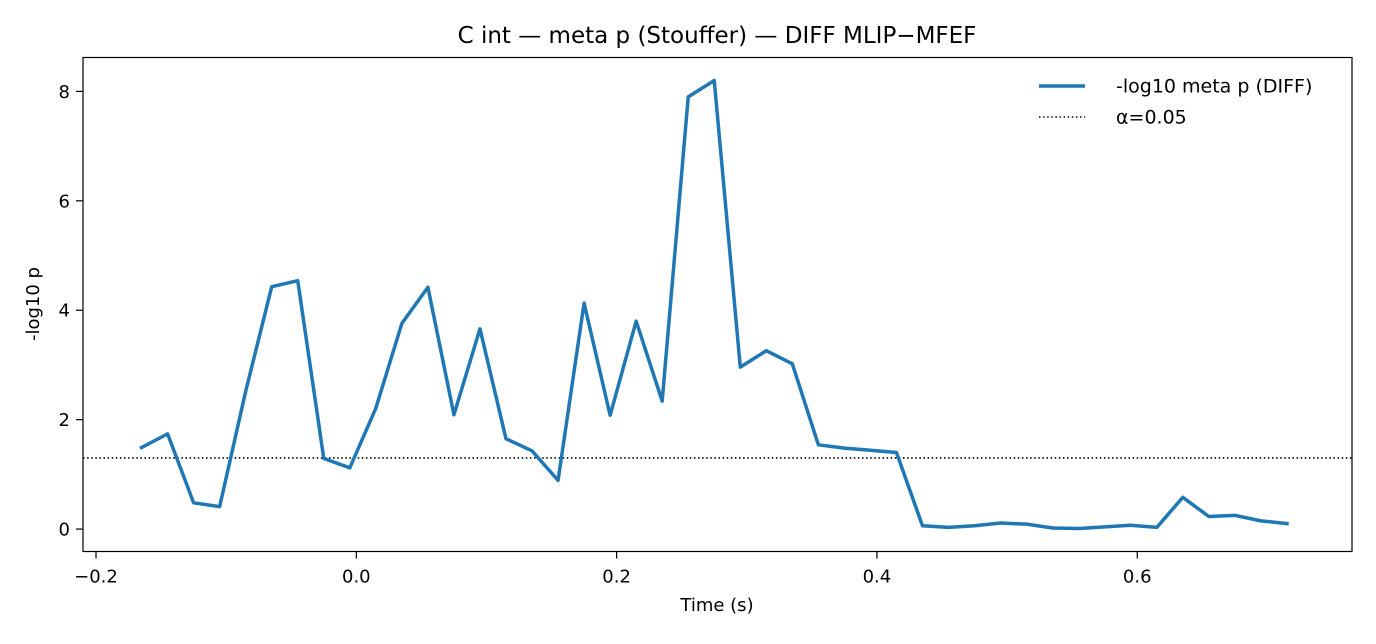 Image resolution: width=1376 pixels, height=644 pixels. What do you see at coordinates (64, 201) in the screenshot?
I see `y-tick-label: 6` at bounding box center [64, 201].